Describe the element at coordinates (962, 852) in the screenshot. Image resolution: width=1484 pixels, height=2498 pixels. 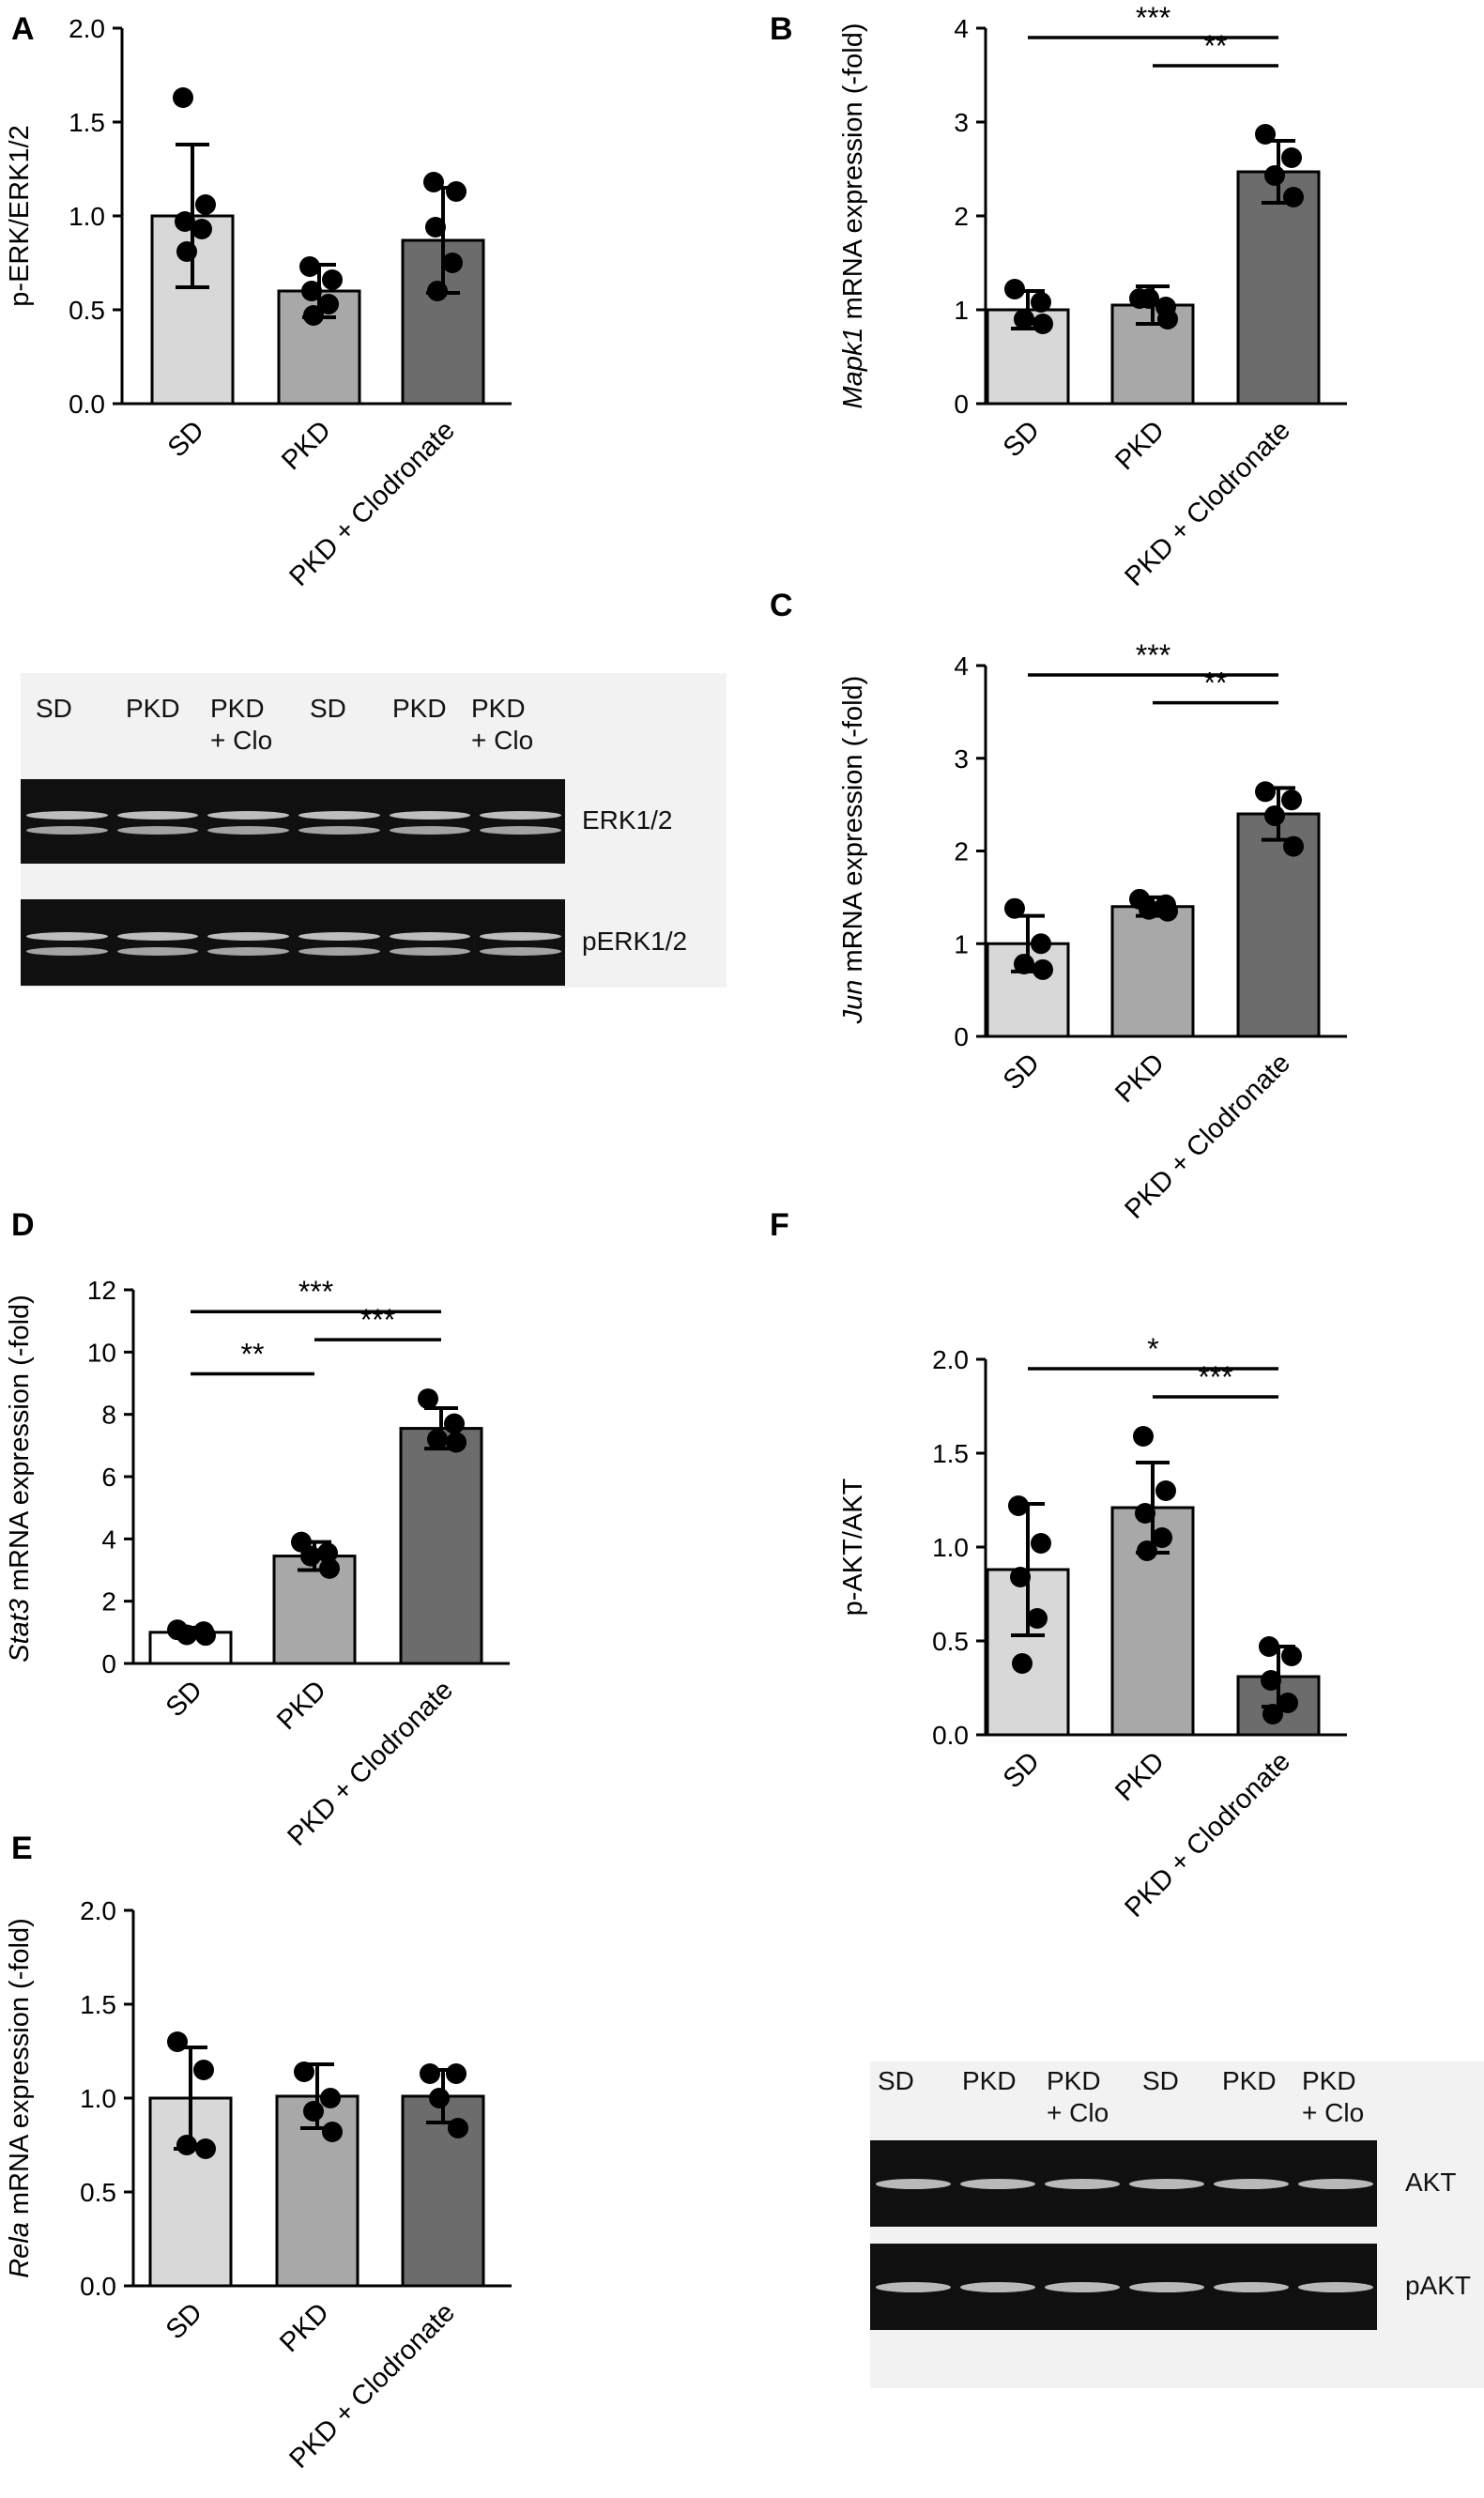
I see `y-tick-label: 2` at that location.